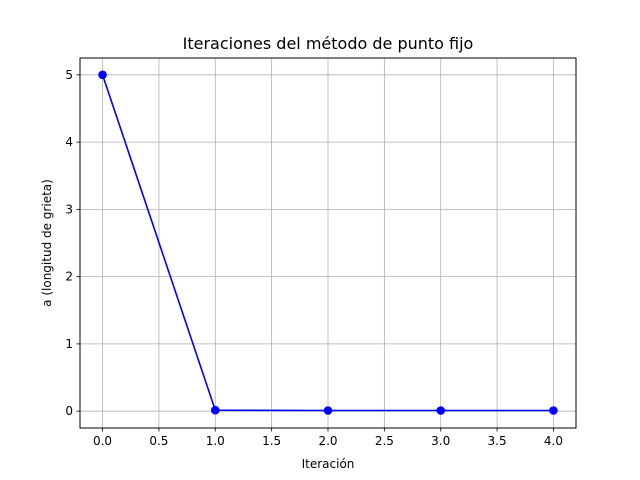  I want to click on x-tick-label: 3.5, so click(497, 441).